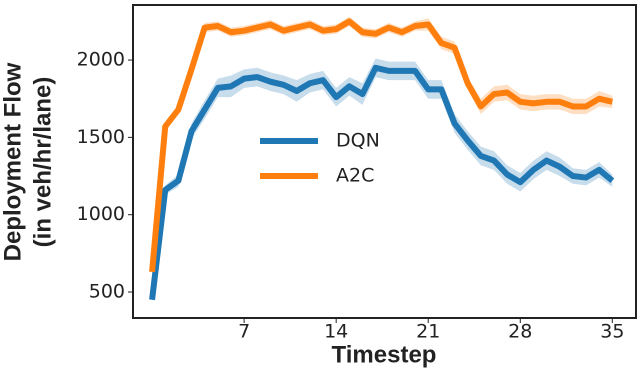  I want to click on x-axis-title: Timestep, so click(384, 354).